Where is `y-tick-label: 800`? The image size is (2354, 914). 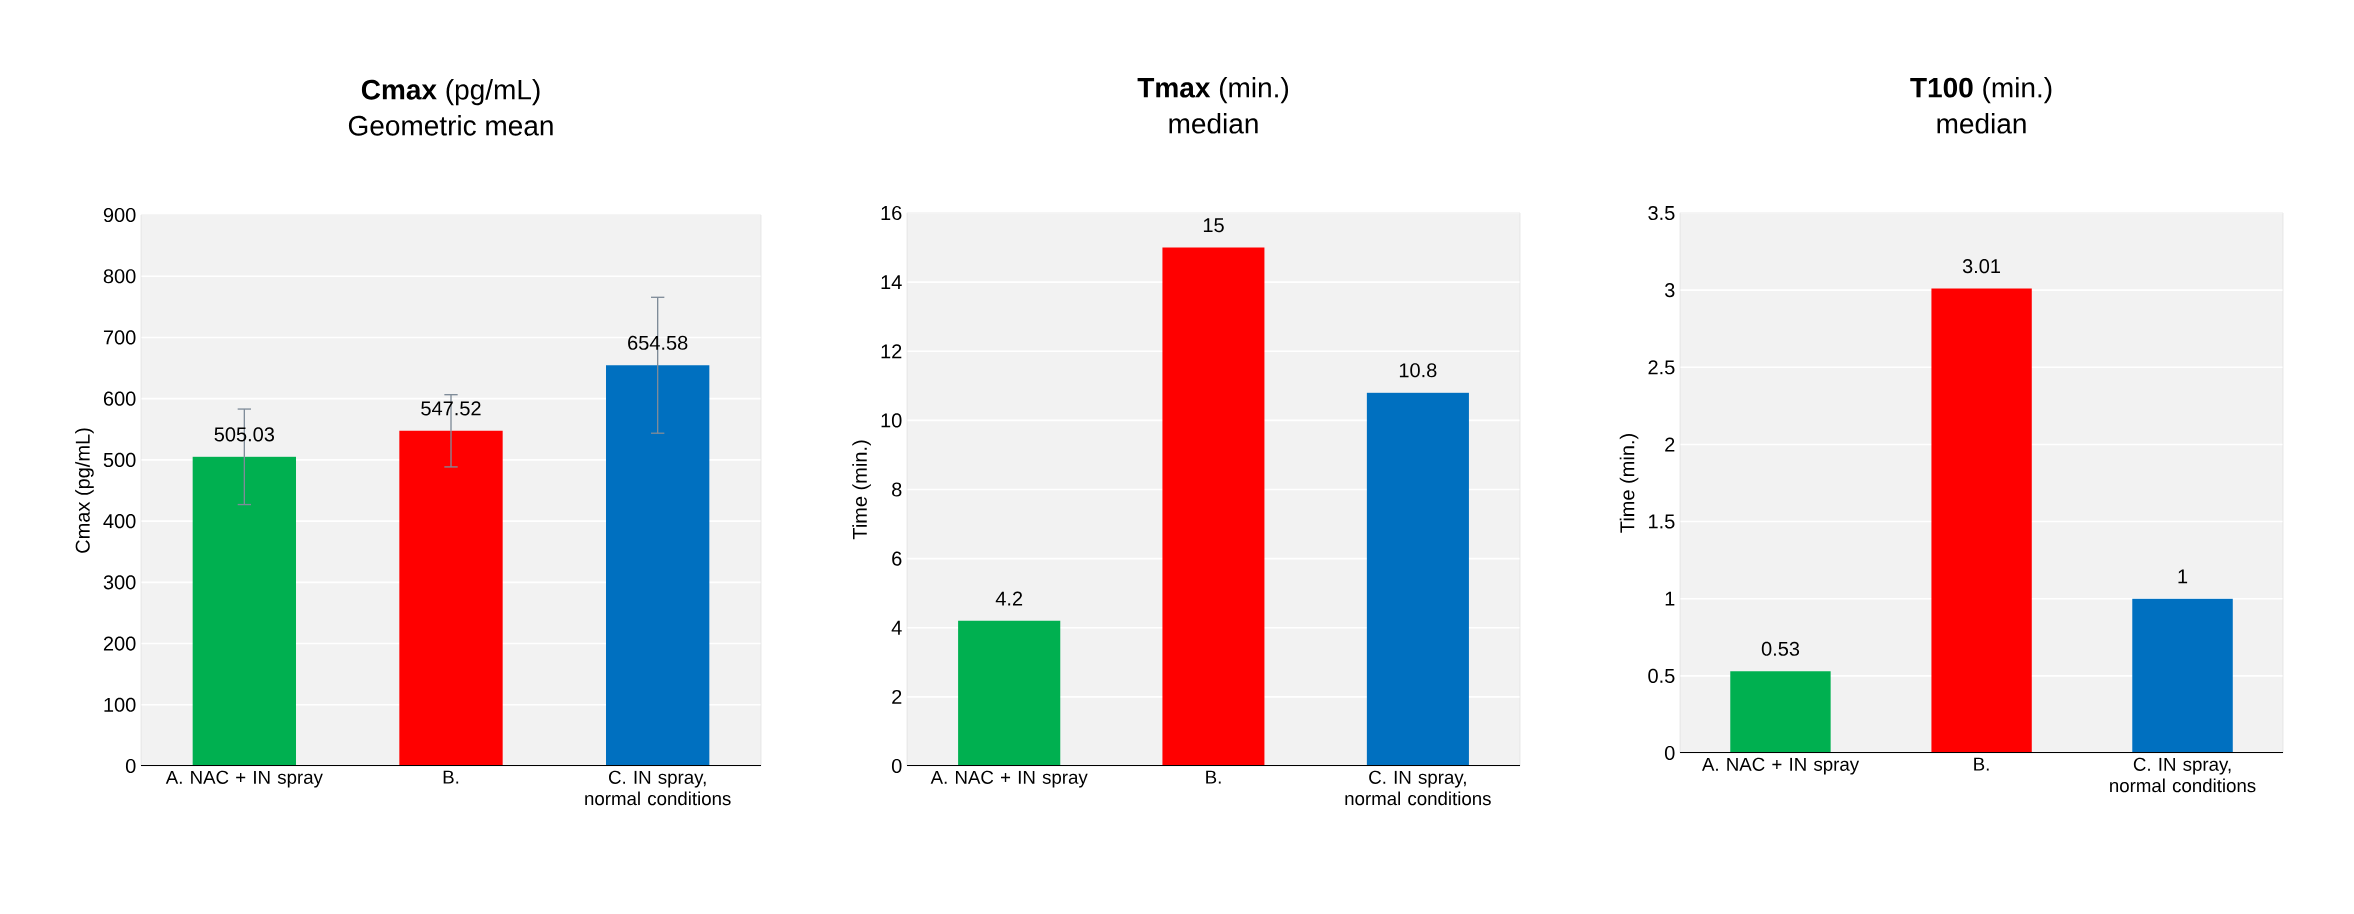 y-tick-label: 800 is located at coordinates (119, 276).